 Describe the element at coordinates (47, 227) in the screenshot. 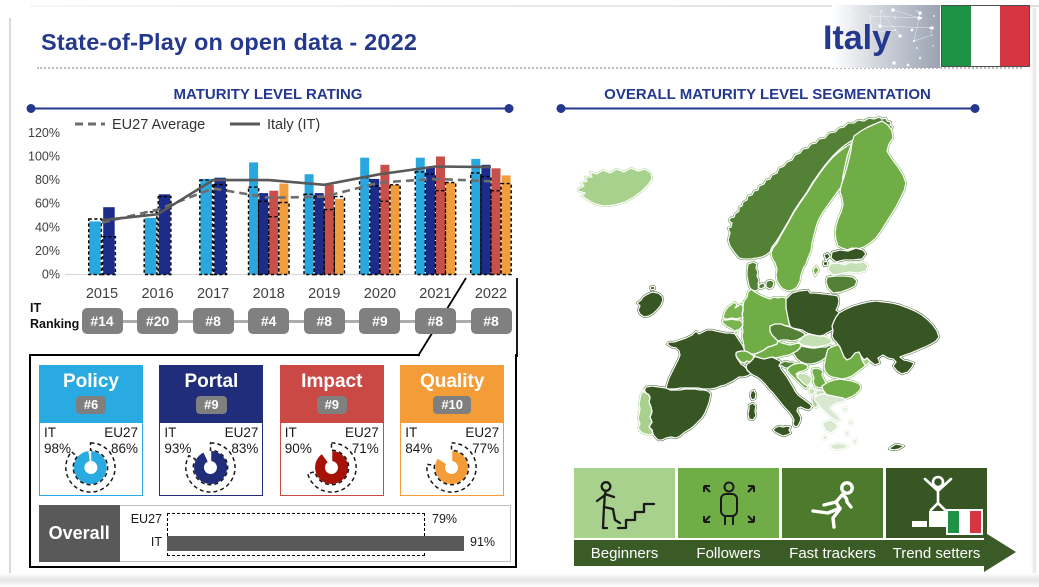

I see `svg-text: 40%` at that location.